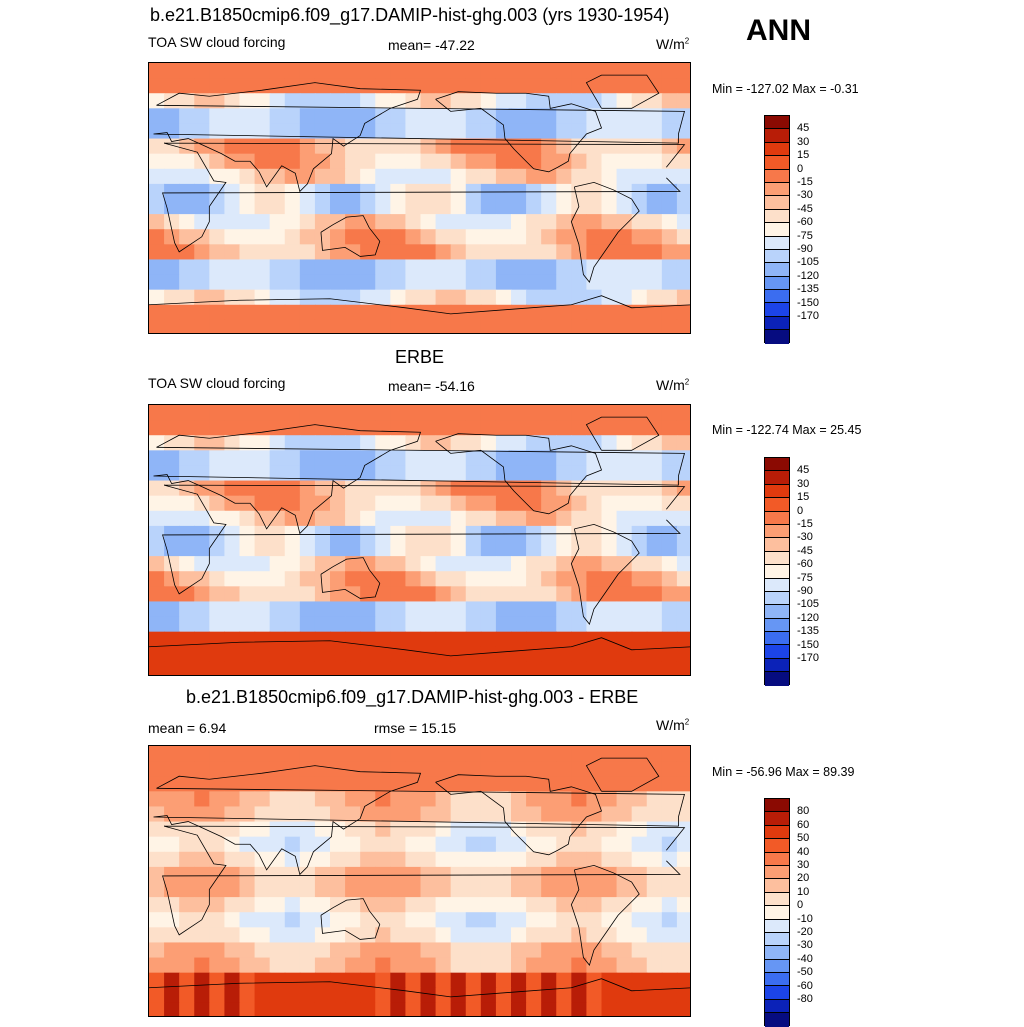 The width and height of the screenshot is (1024, 1027). I want to click on panel-3-colorbar, so click(777, 912).